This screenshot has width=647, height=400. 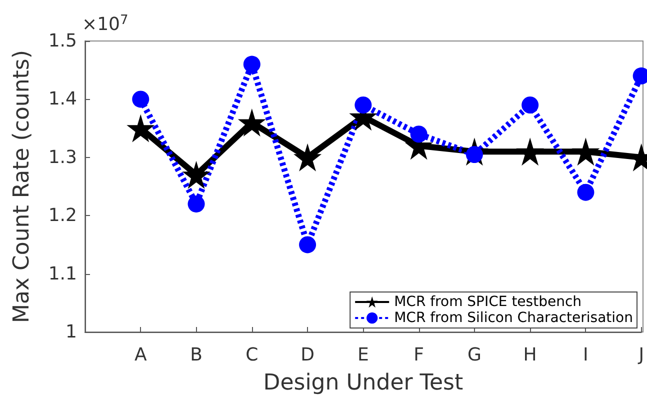 I want to click on legend-label: MCR from Silicon Characterisation, so click(x=514, y=318).